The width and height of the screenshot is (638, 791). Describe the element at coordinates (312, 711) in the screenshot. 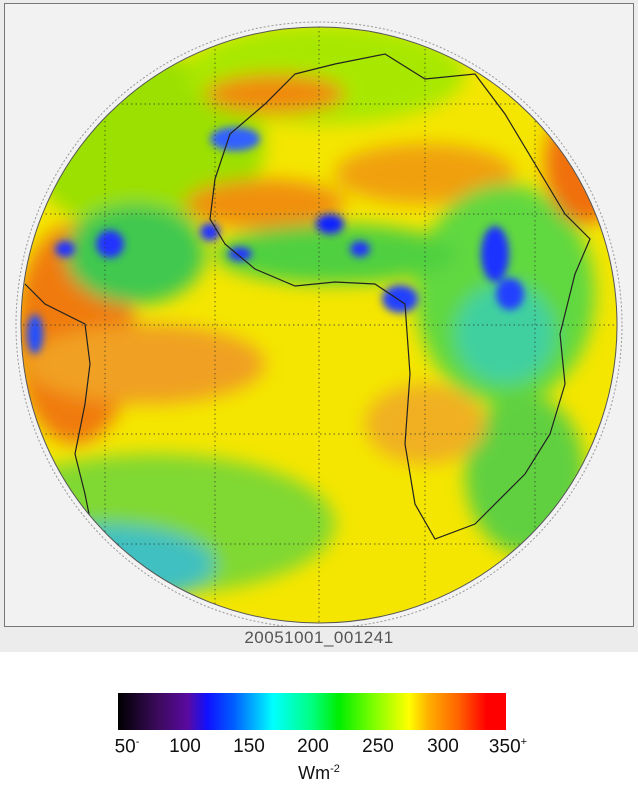

I see `colorbar` at that location.